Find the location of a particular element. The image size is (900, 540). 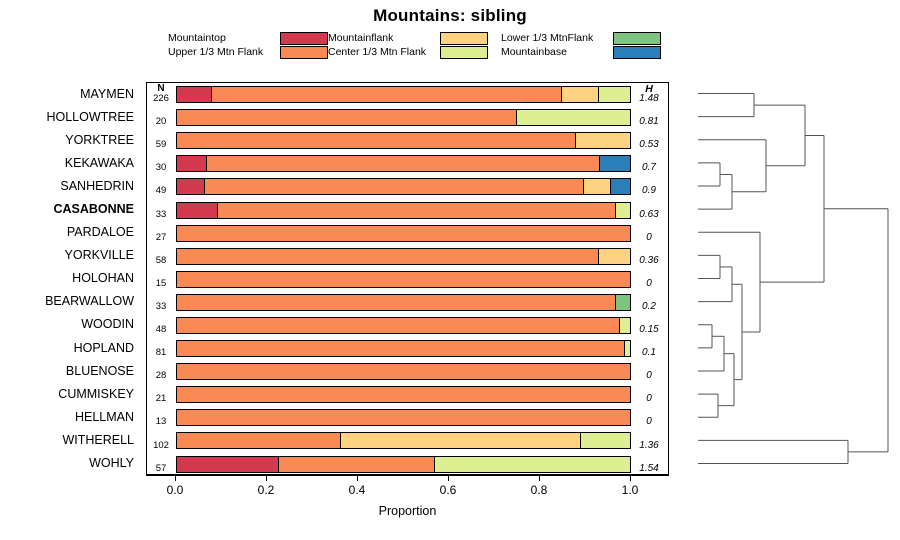

row-label: WOHLY is located at coordinates (111, 463).